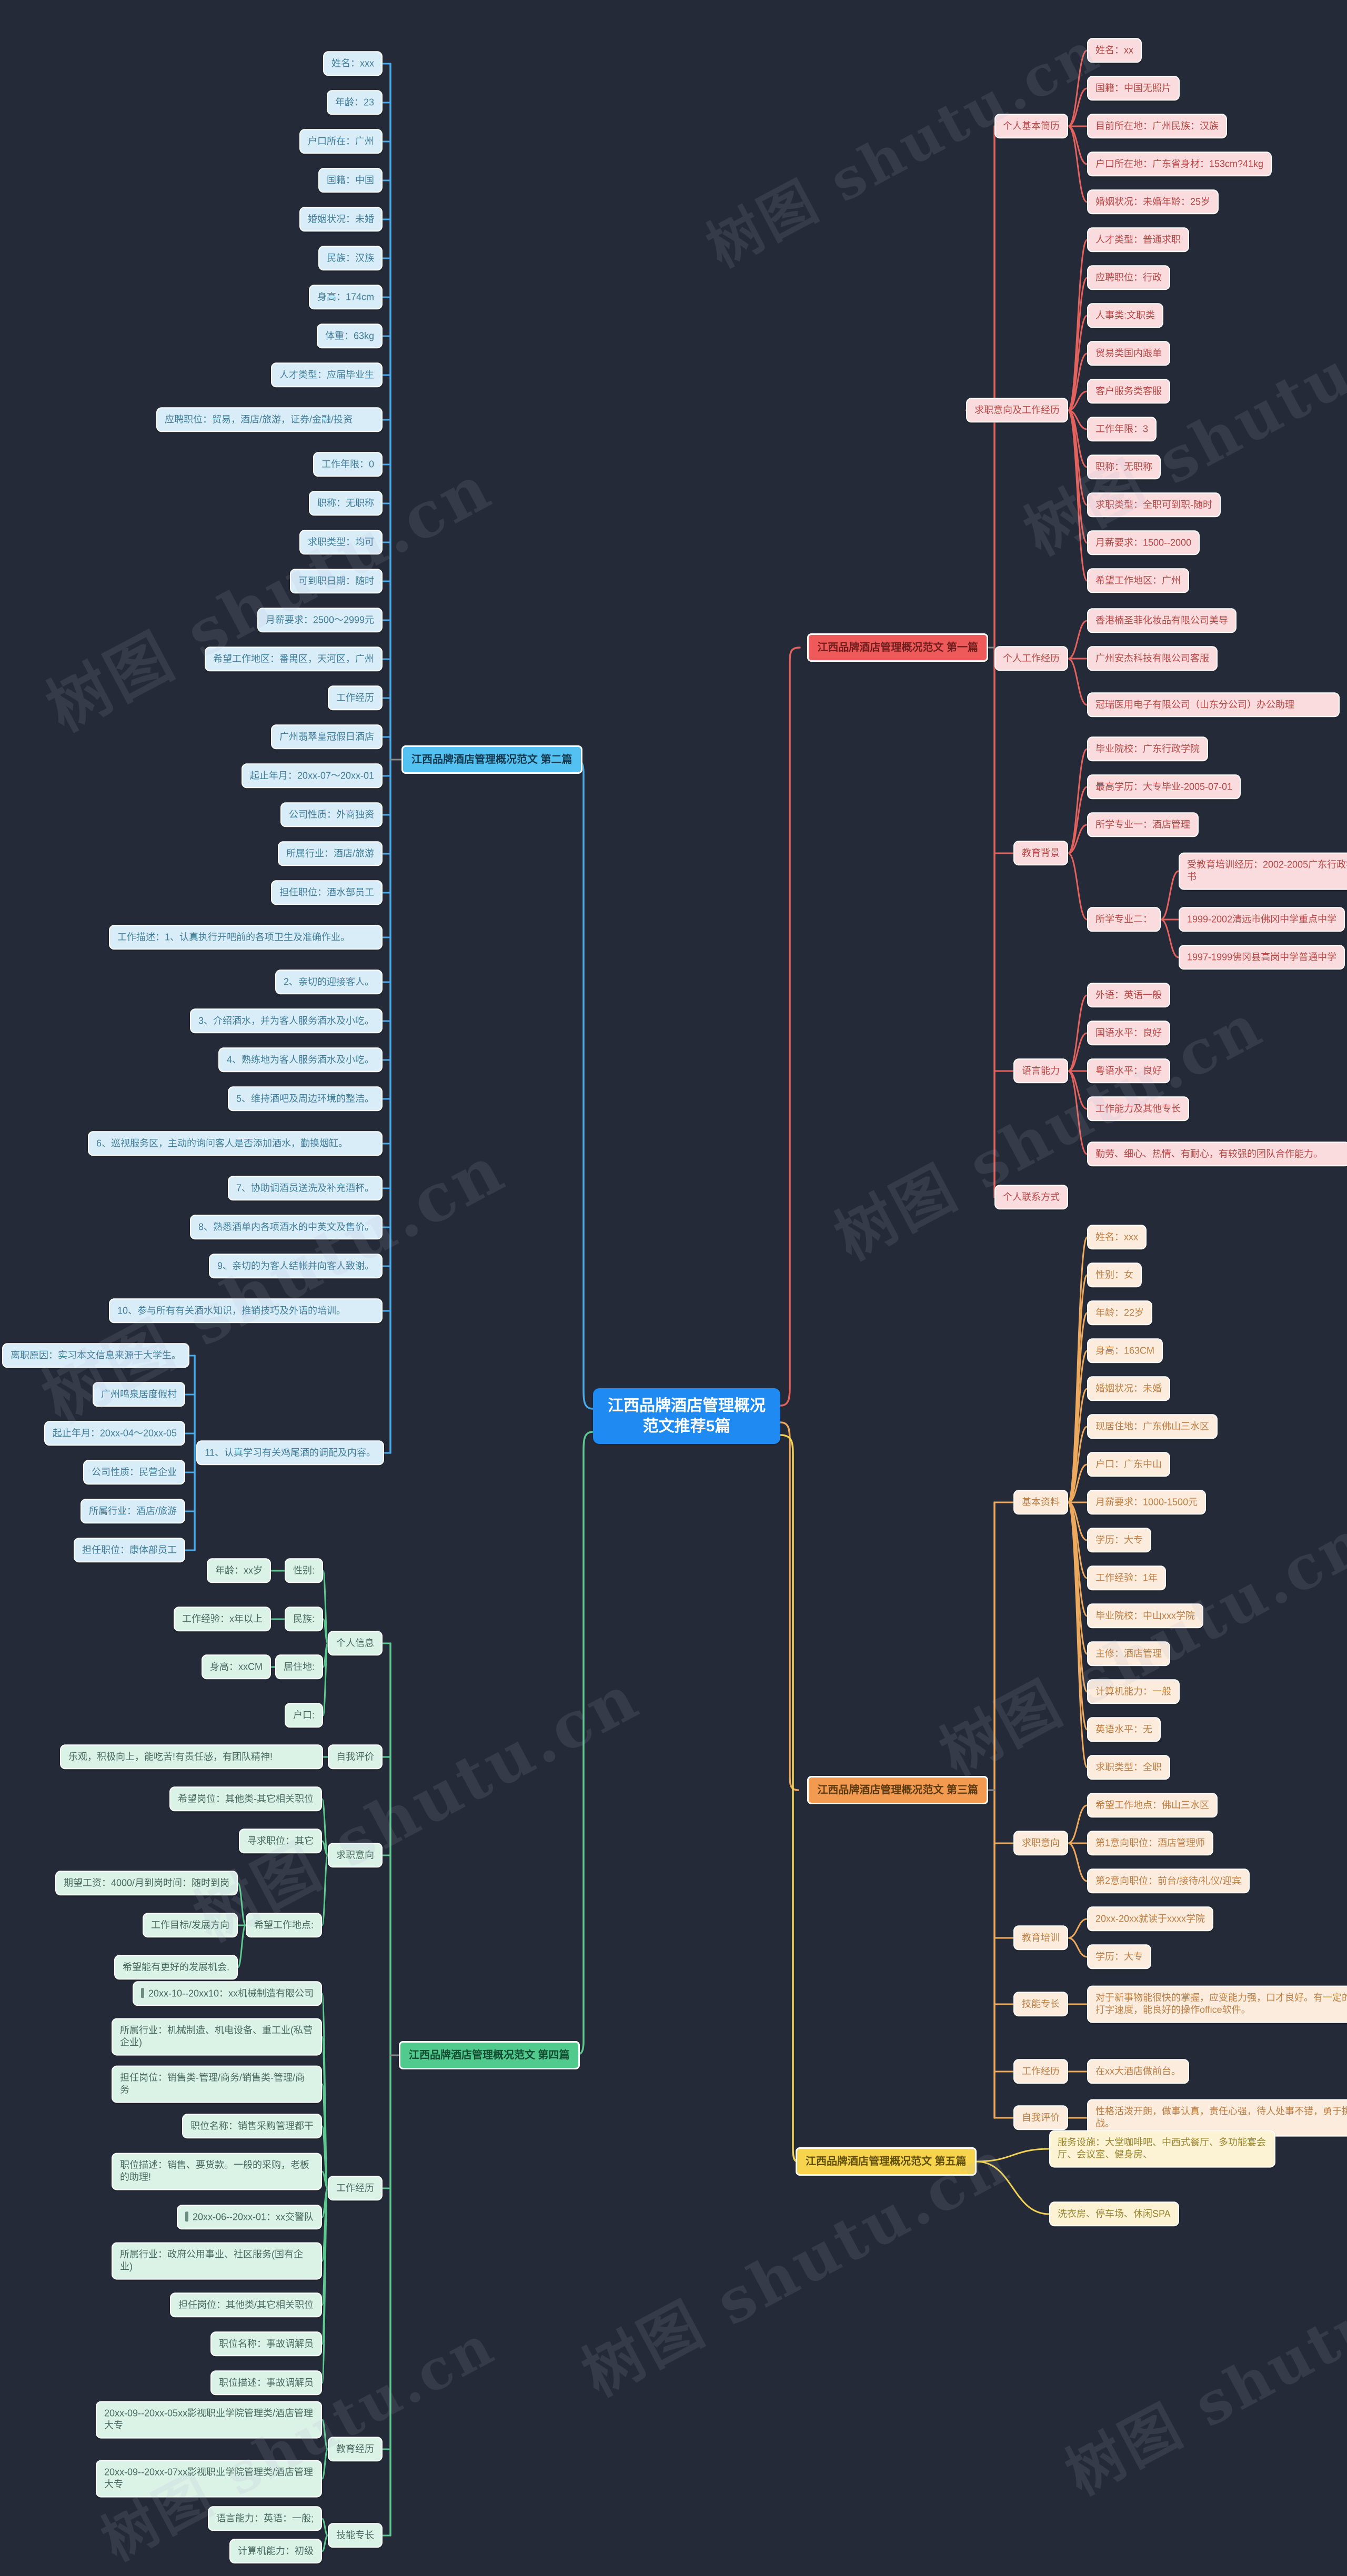 This screenshot has height=2576, width=1347. Describe the element at coordinates (886, 2161) in the screenshot. I see `branch-5-label: 江西品牌酒店管理概况范文 第五篇` at that location.